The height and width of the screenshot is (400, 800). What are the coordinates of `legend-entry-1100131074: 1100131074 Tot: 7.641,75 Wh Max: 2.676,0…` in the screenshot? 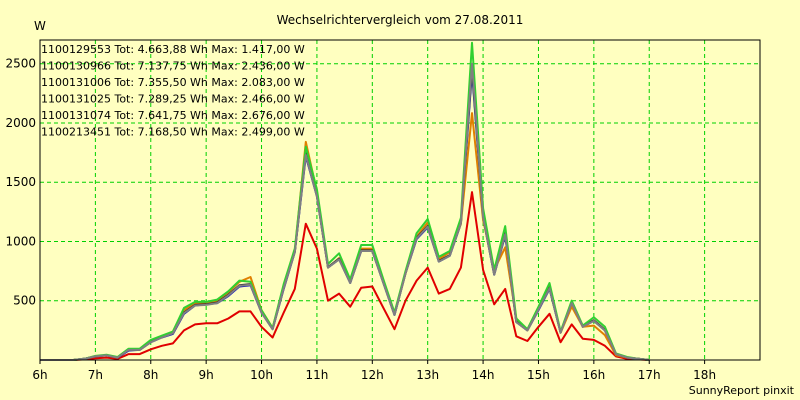 It's located at (173, 115).